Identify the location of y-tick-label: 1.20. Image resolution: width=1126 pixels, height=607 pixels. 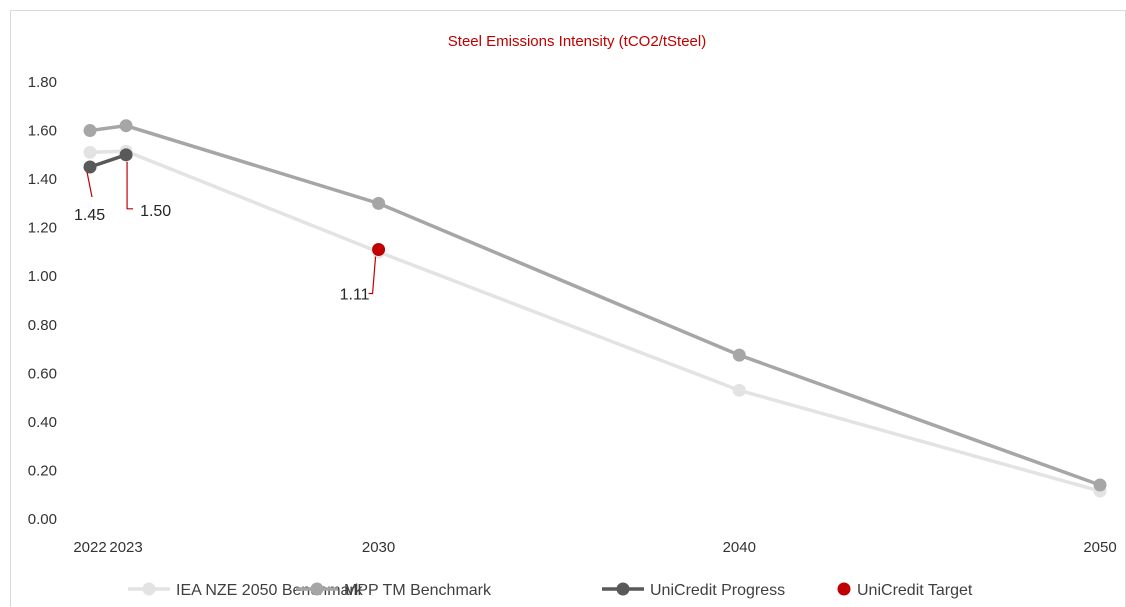
(42, 228).